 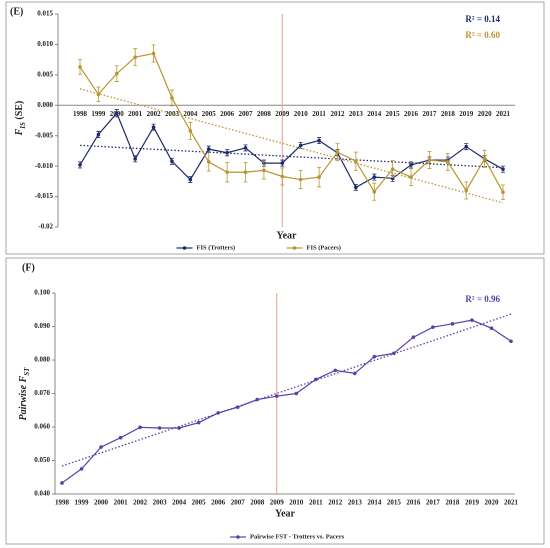 What do you see at coordinates (44, 135) in the screenshot?
I see `y-tick-label: -0.005` at bounding box center [44, 135].